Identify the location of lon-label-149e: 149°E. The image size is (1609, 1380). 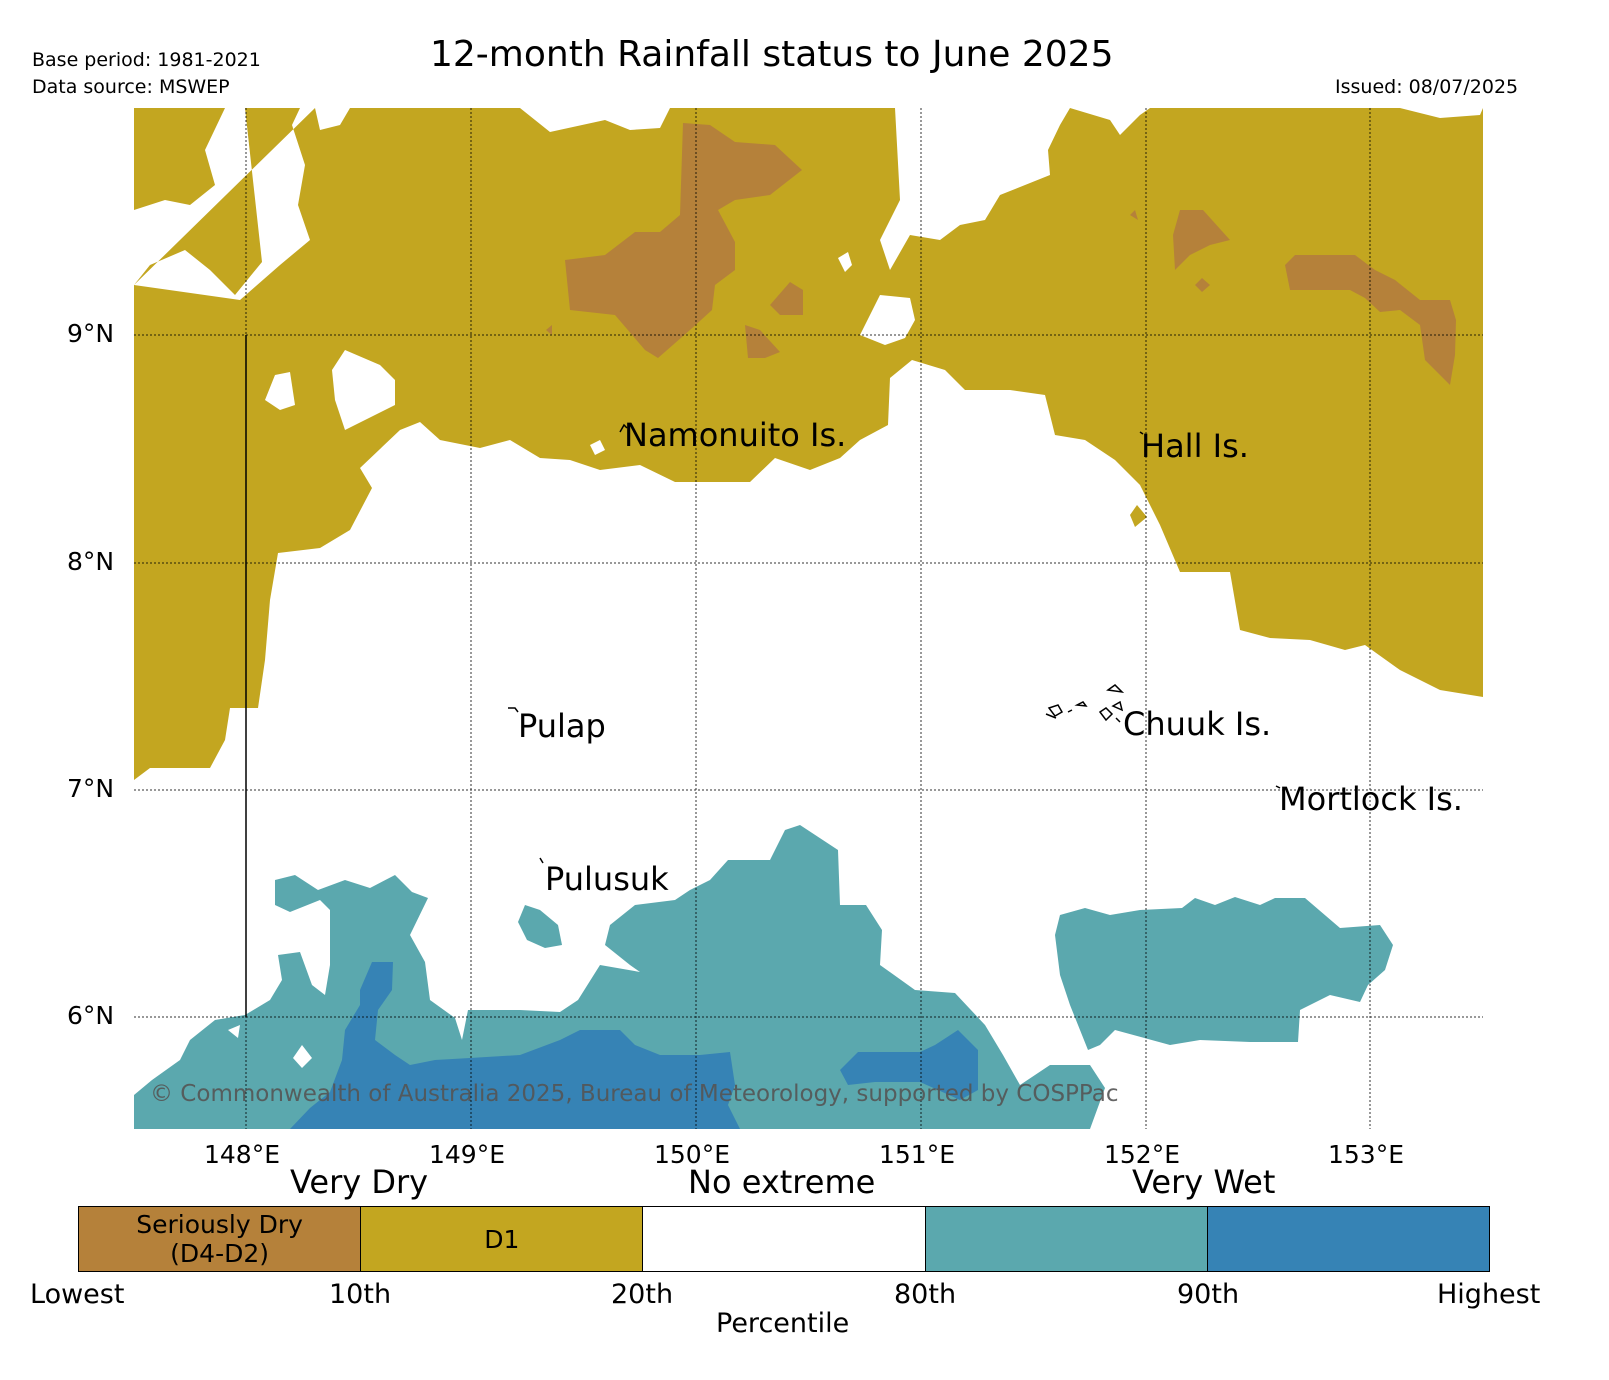
(467, 1154).